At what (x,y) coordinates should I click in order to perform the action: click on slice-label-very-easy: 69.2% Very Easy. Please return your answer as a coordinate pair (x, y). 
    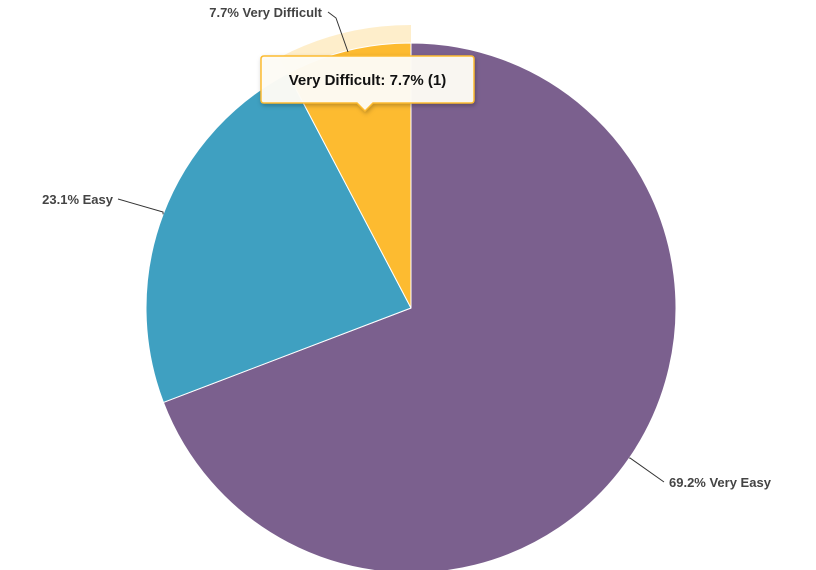
    Looking at the image, I should click on (720, 482).